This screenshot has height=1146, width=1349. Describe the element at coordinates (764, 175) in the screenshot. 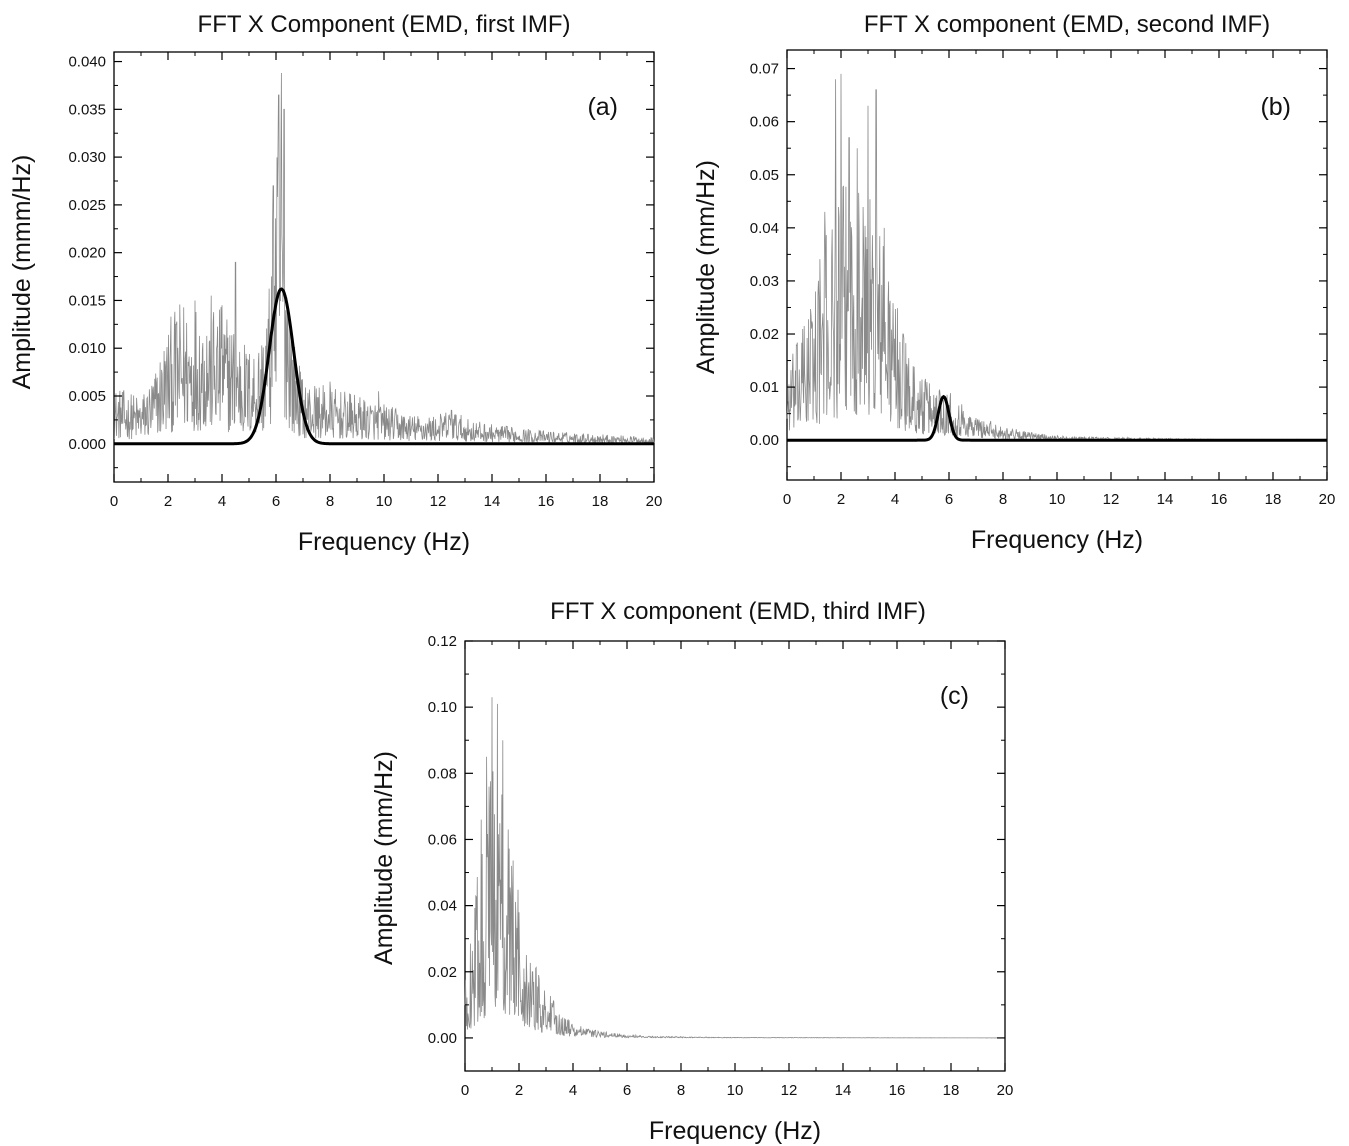

I see `y-tick-label: 0.05` at that location.